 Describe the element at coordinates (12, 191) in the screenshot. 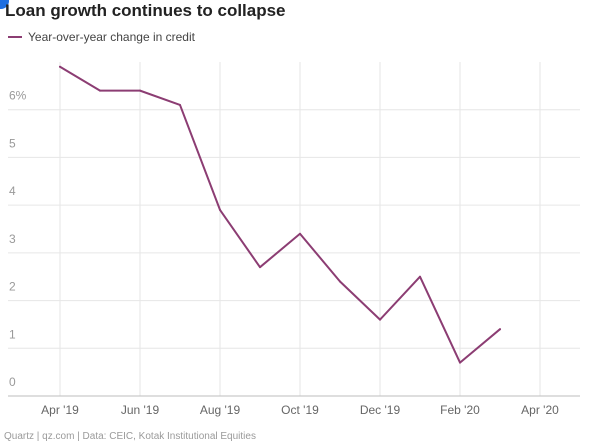

I see `y-tick-label: 4` at that location.